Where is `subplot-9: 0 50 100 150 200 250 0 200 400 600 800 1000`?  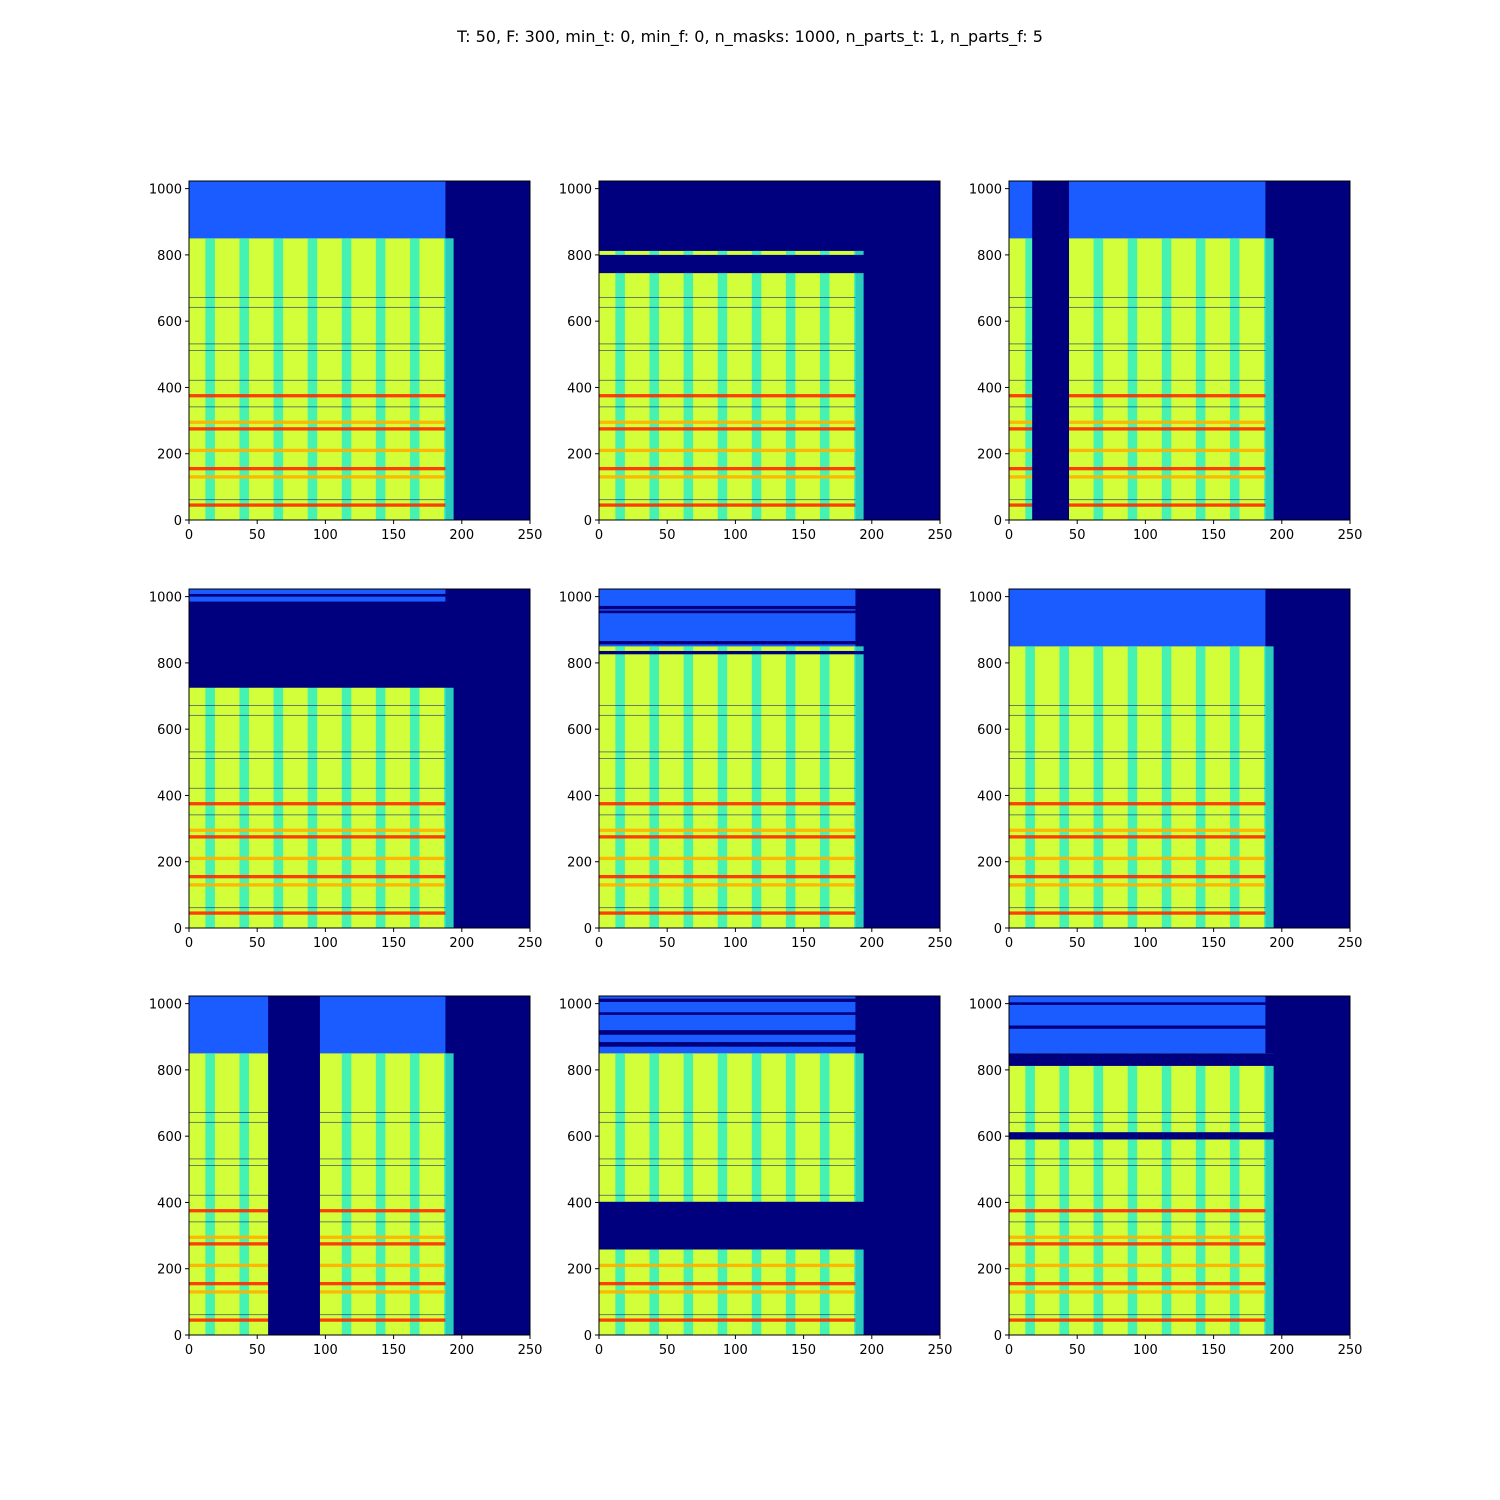 subplot-9: 0 50 100 150 200 250 0 200 400 600 800 1000 is located at coordinates (1165, 1176).